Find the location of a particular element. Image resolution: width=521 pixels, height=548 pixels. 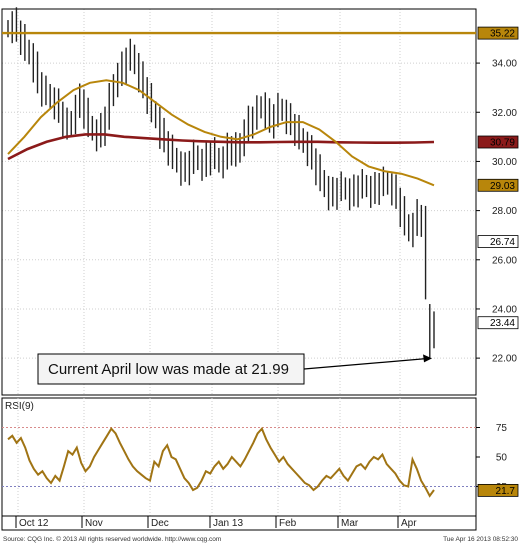

ma-long-line is located at coordinates (221, 147).